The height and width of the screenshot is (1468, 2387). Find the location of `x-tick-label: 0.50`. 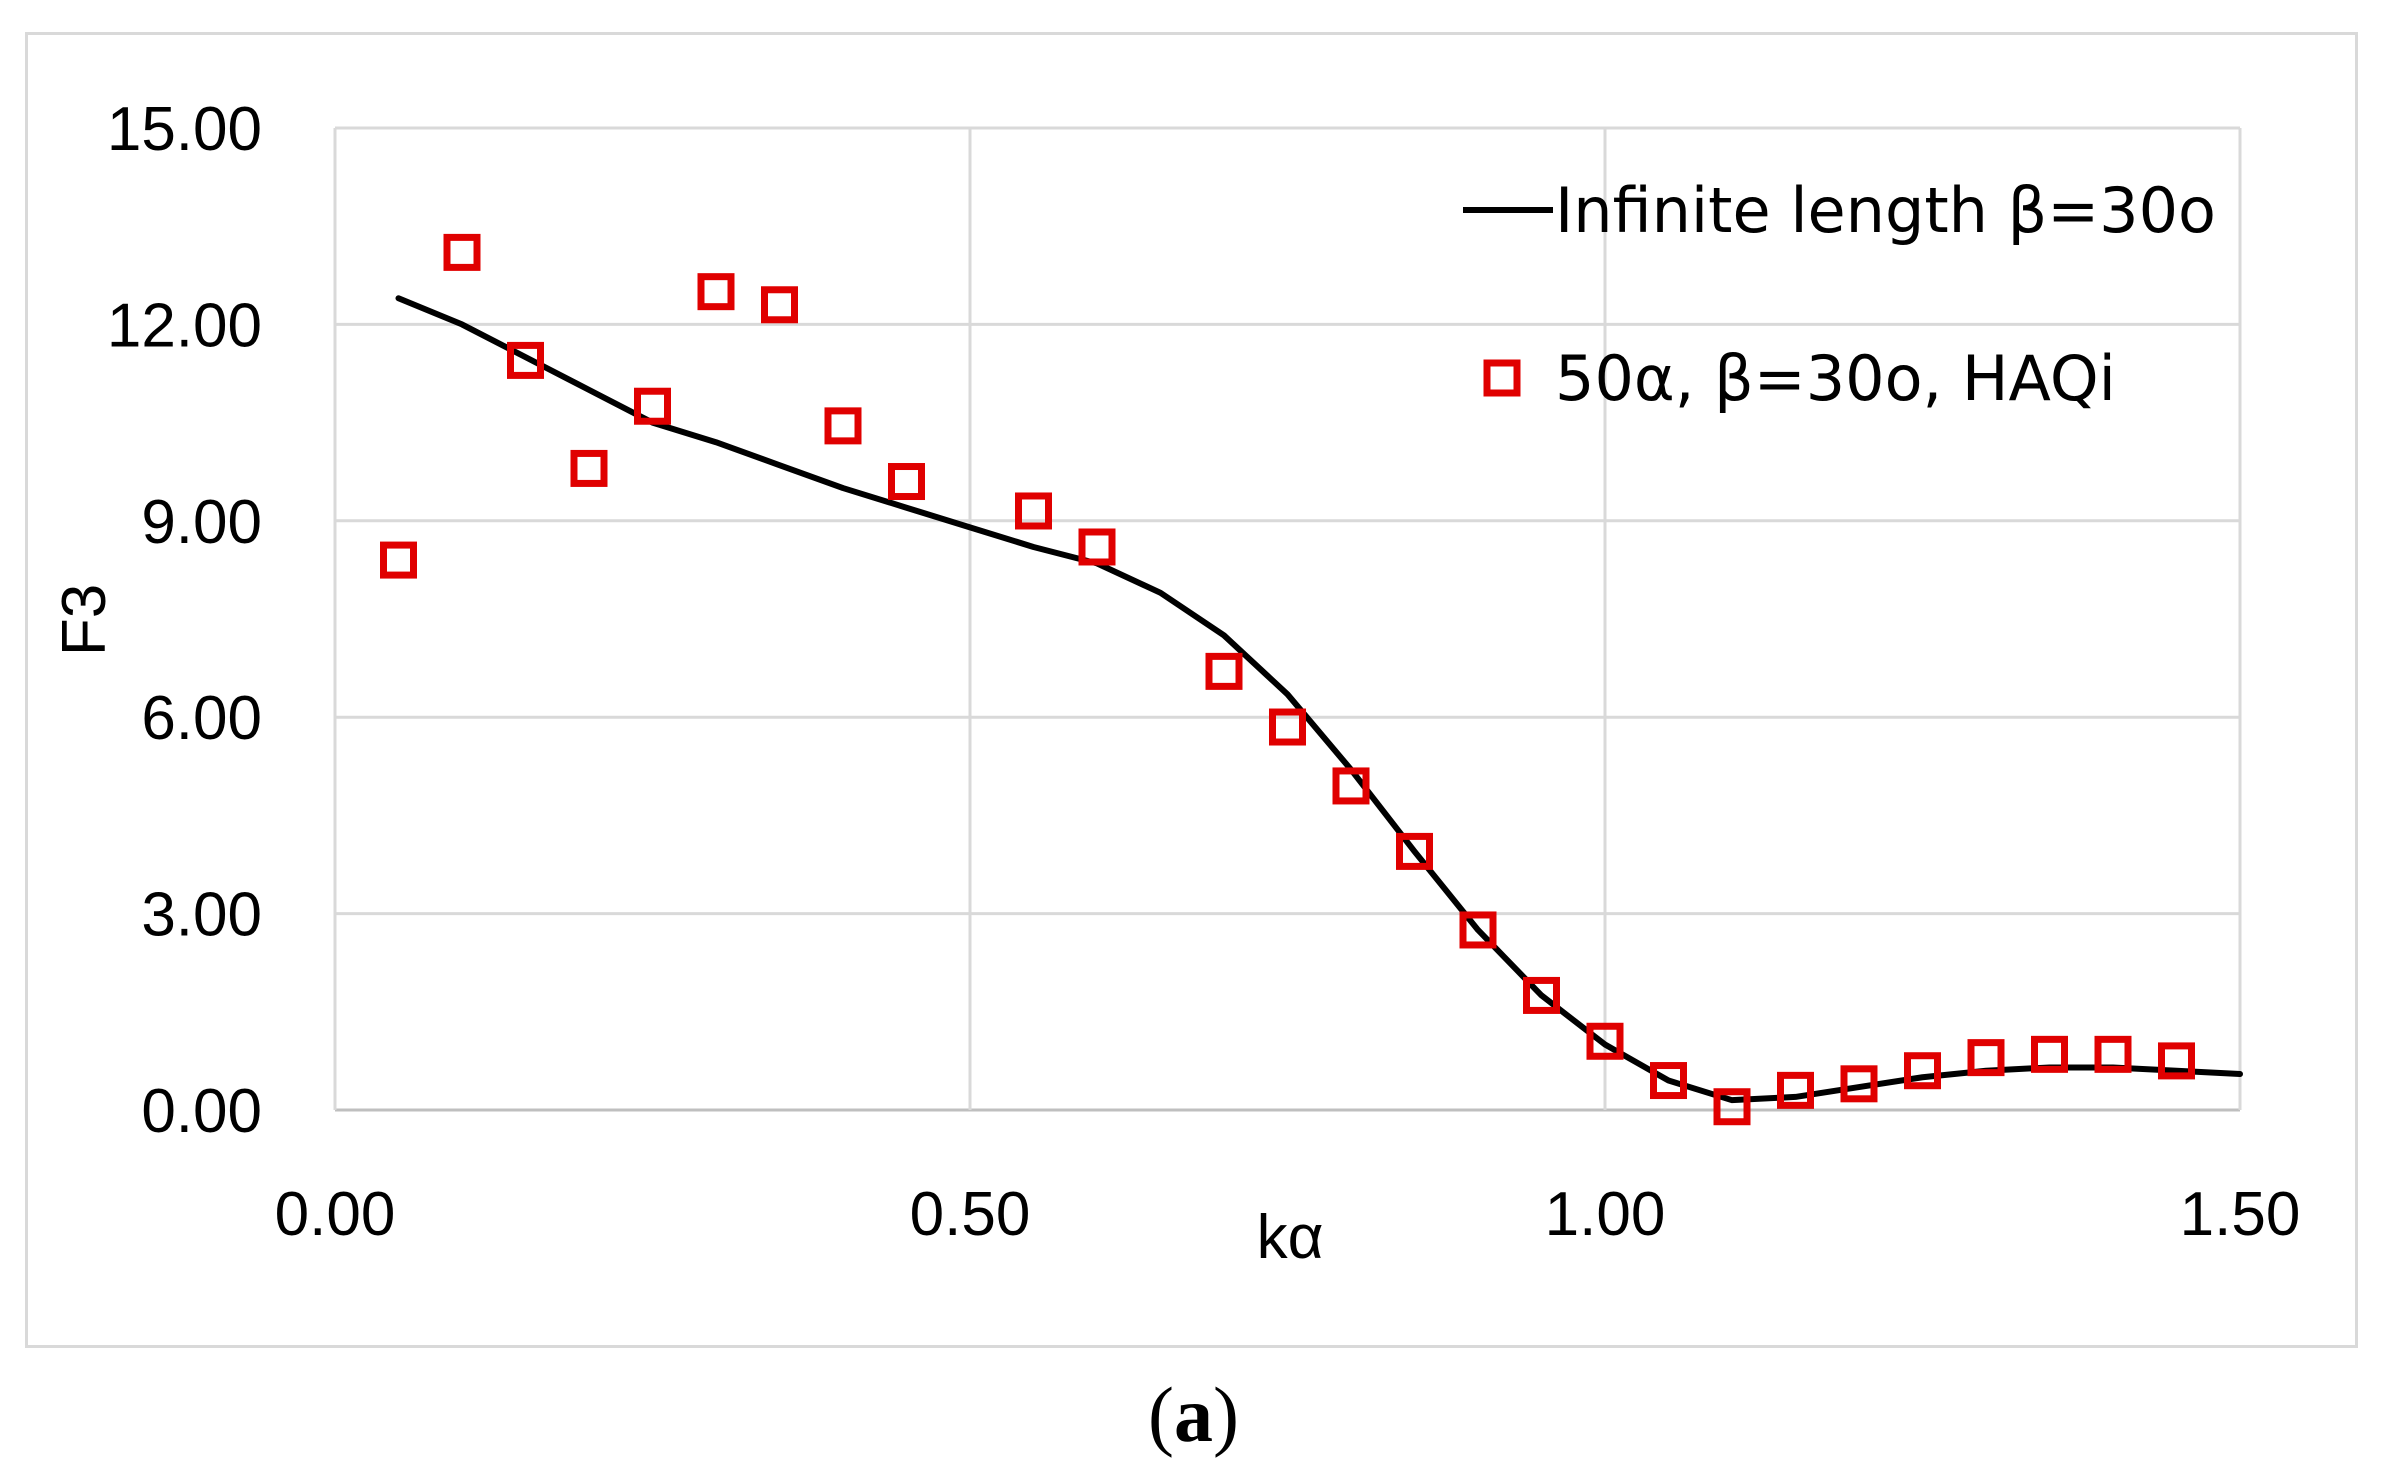

x-tick-label: 0.50 is located at coordinates (970, 1214).